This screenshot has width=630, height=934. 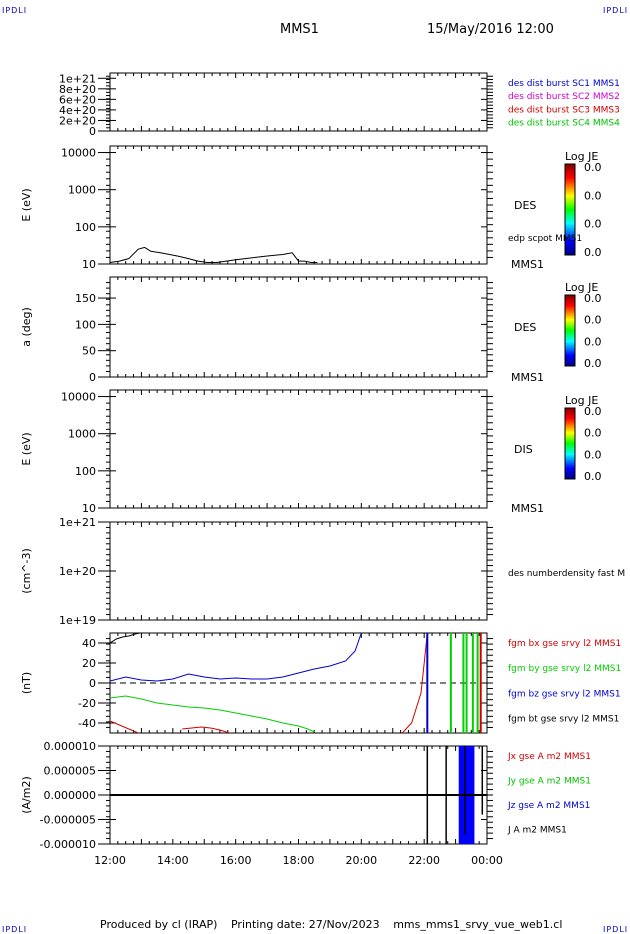 I want to click on footer-produced-by: Produced by cl (IRAP), so click(x=159, y=924).